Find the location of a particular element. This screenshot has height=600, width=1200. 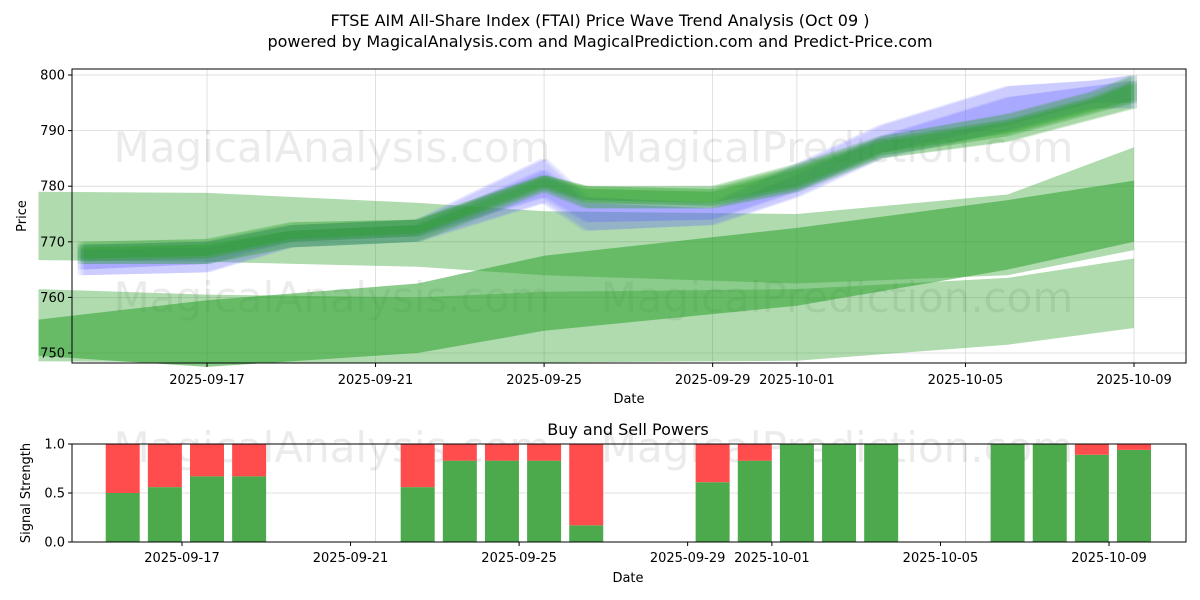

price-y-tick-label: 750 is located at coordinates (52, 354).